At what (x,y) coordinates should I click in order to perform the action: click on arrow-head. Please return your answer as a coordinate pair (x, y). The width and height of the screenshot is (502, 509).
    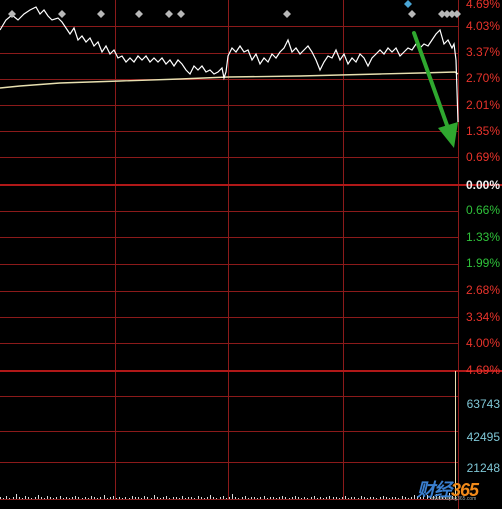
    Looking at the image, I should click on (448, 135).